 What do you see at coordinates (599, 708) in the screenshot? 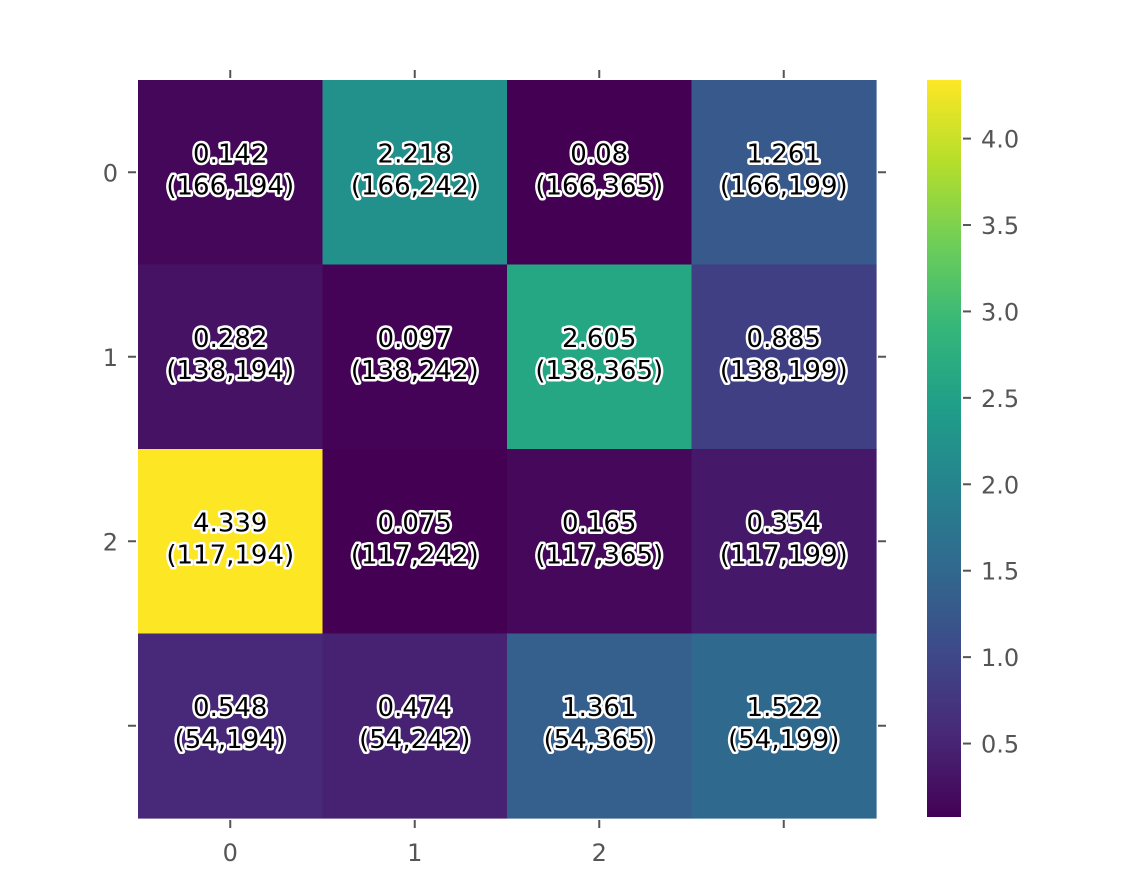
I see `cell-value-label: 1.361` at bounding box center [599, 708].